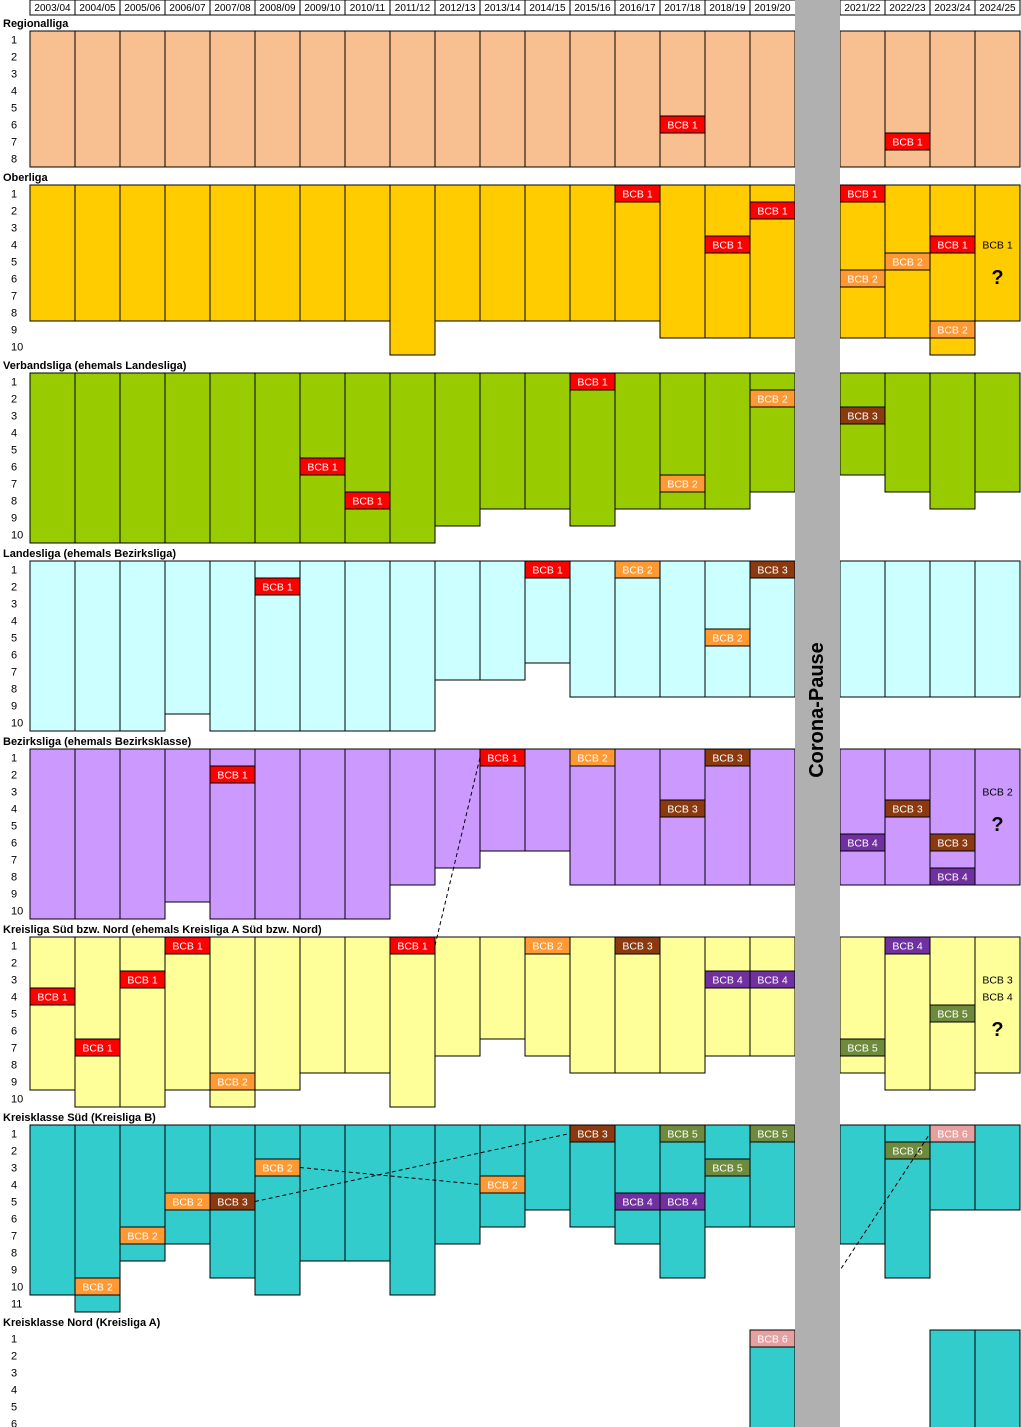  What do you see at coordinates (817, 713) in the screenshot?
I see `pause-bar` at bounding box center [817, 713].